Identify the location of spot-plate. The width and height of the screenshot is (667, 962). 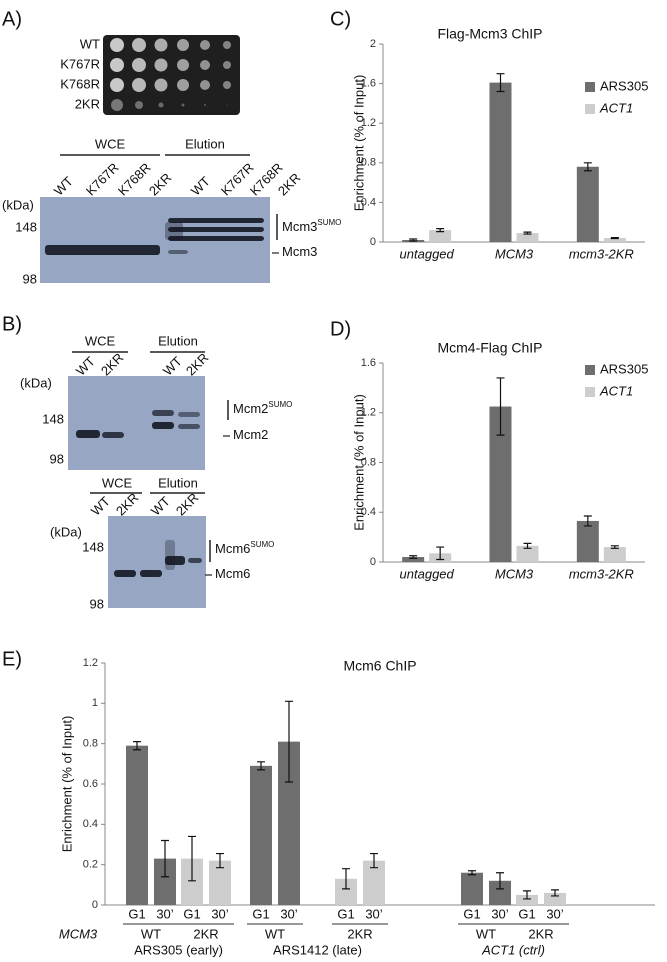
(171, 75).